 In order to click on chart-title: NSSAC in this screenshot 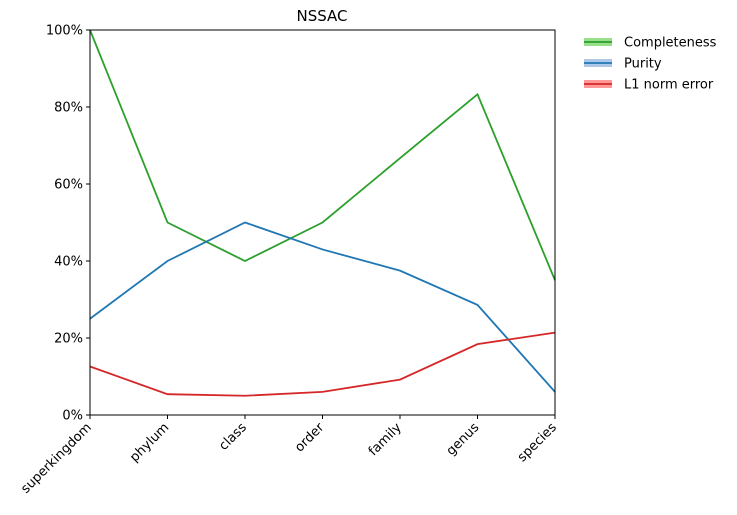, I will do `click(321, 16)`.